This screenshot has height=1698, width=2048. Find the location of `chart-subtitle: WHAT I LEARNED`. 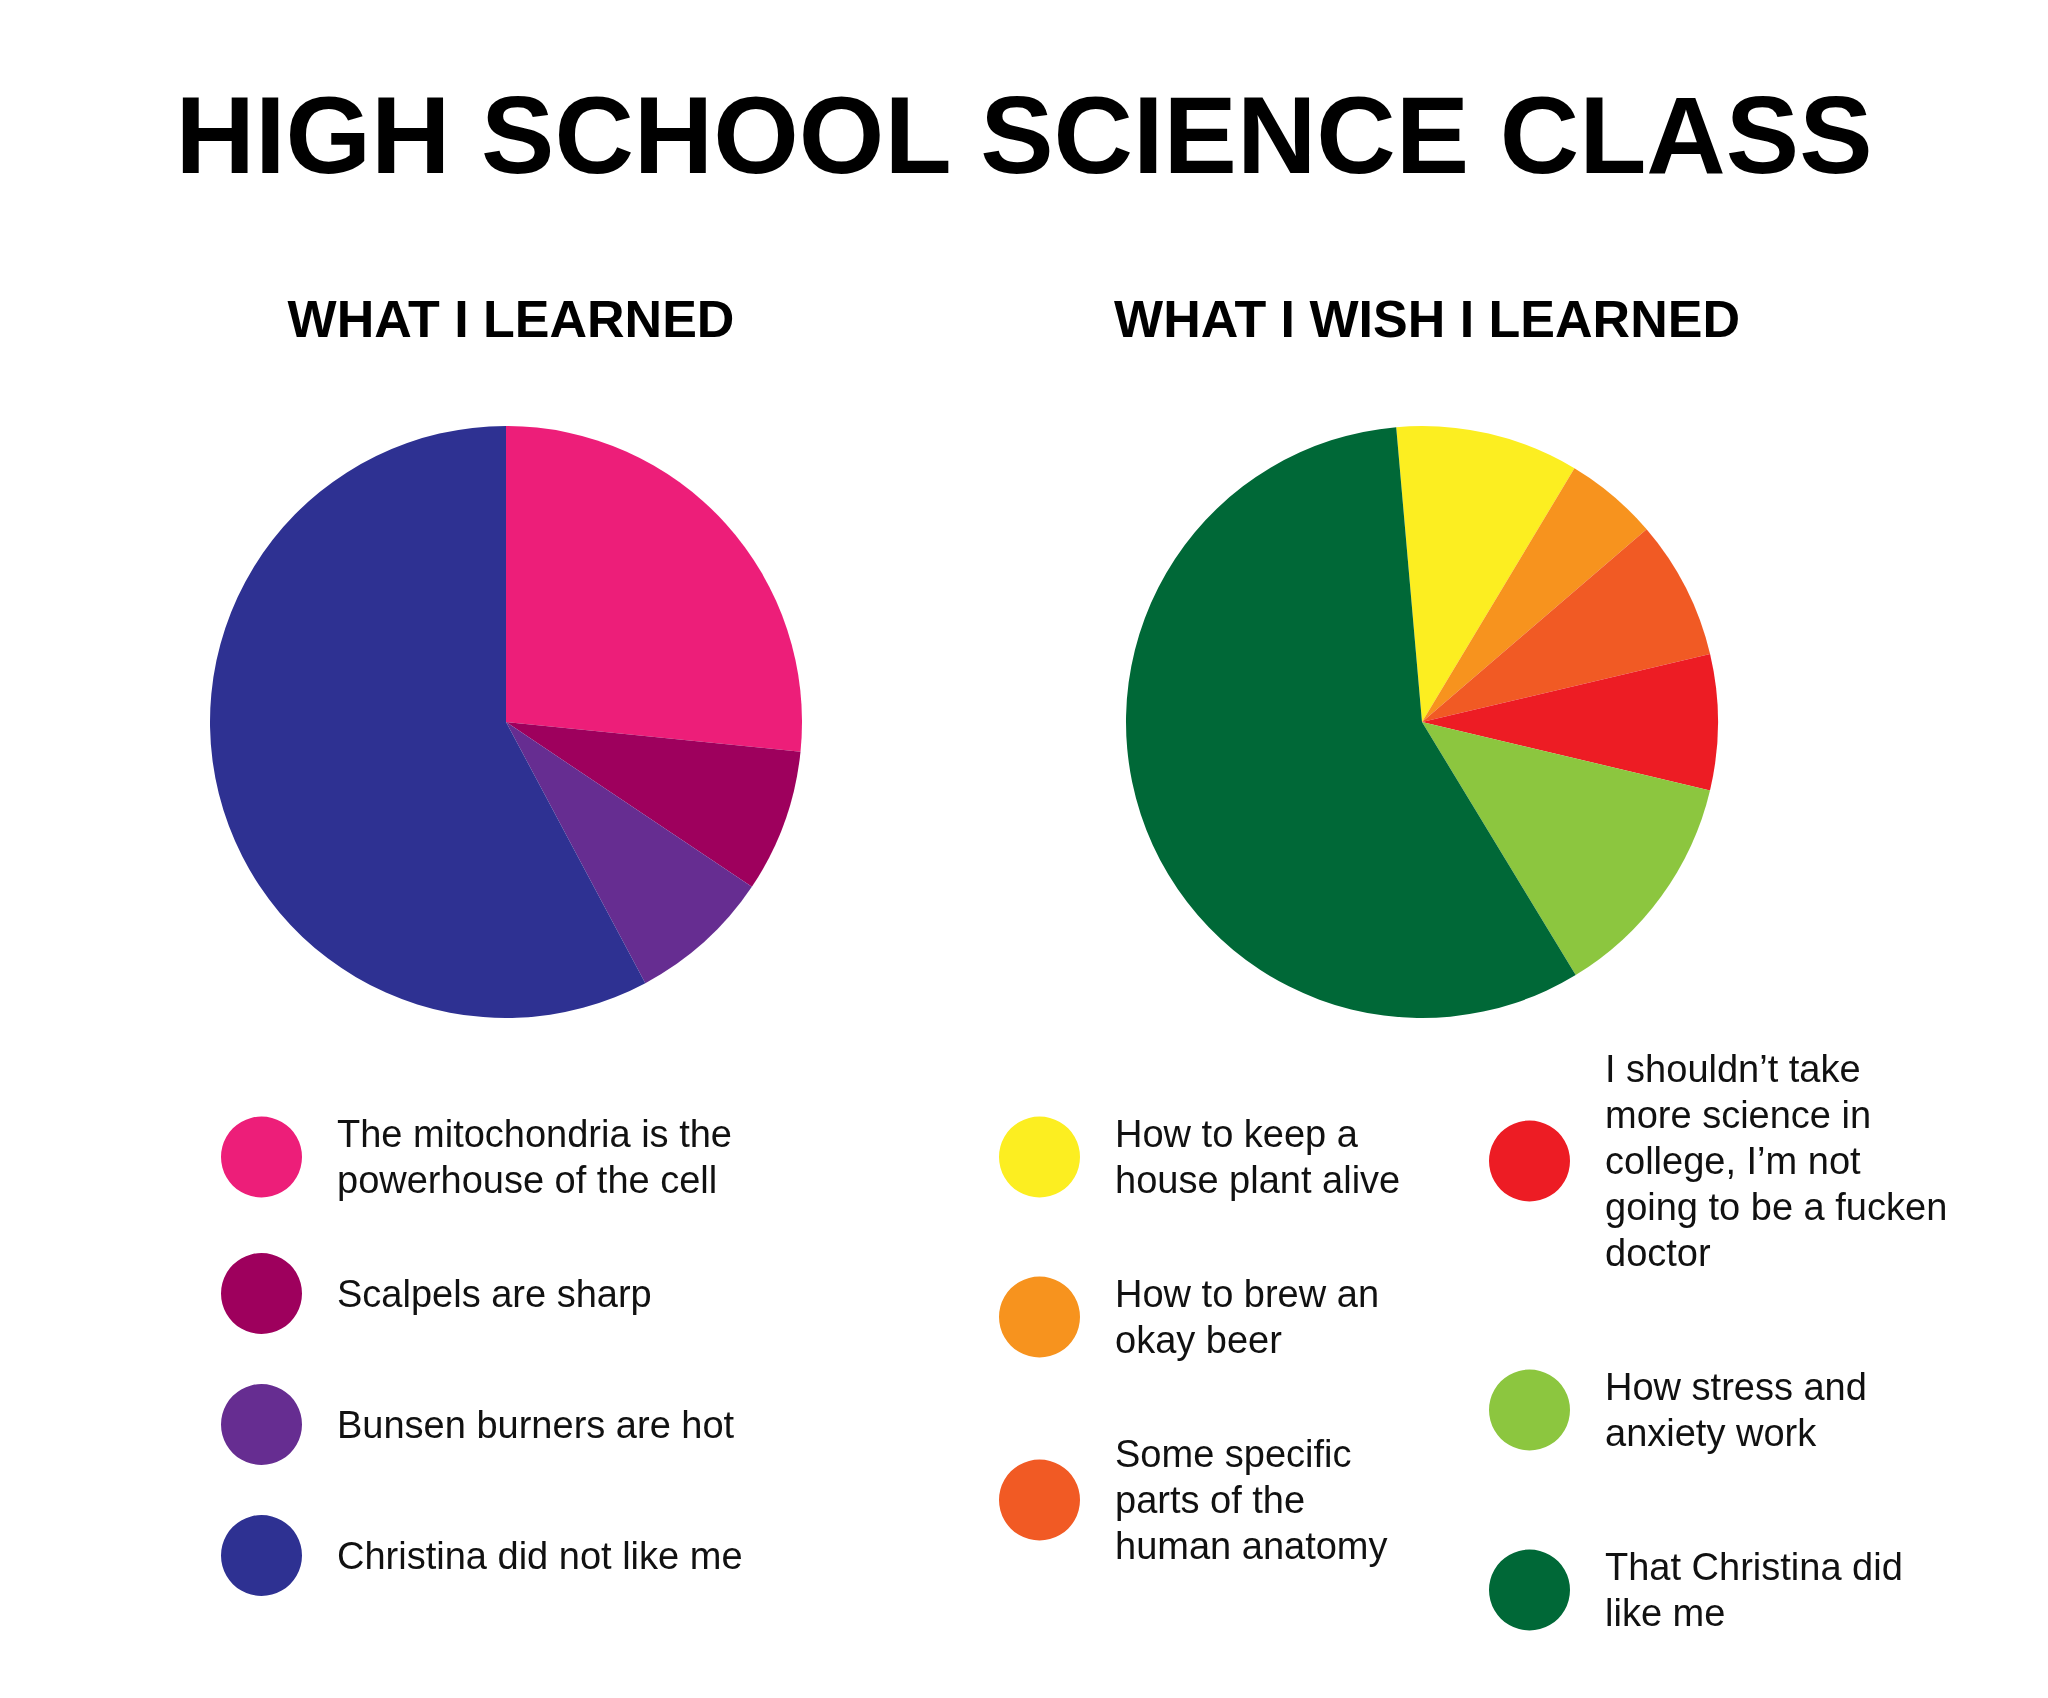

chart-subtitle: WHAT I LEARNED is located at coordinates (511, 319).